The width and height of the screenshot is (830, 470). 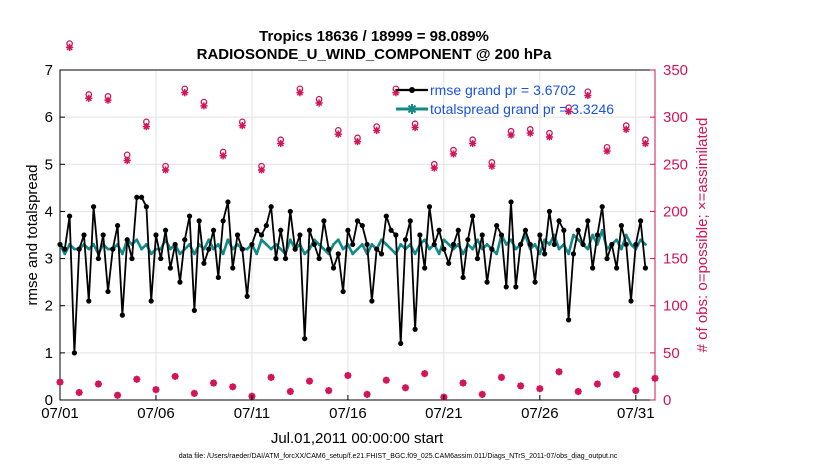 What do you see at coordinates (49, 117) in the screenshot?
I see `y-left-tick-label: 6` at bounding box center [49, 117].